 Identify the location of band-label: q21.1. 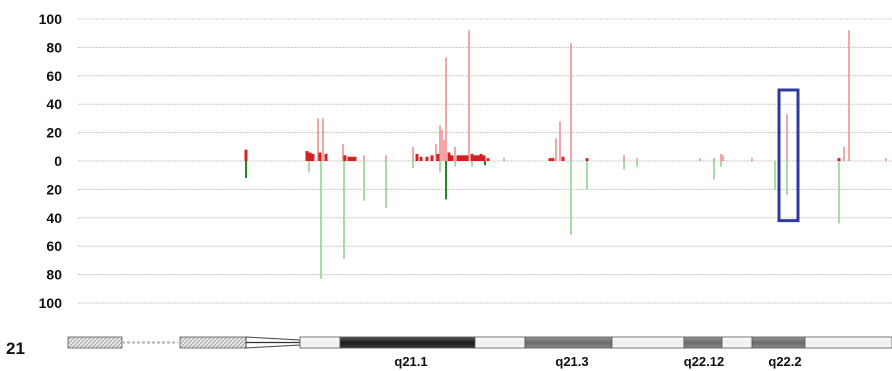
(410, 361).